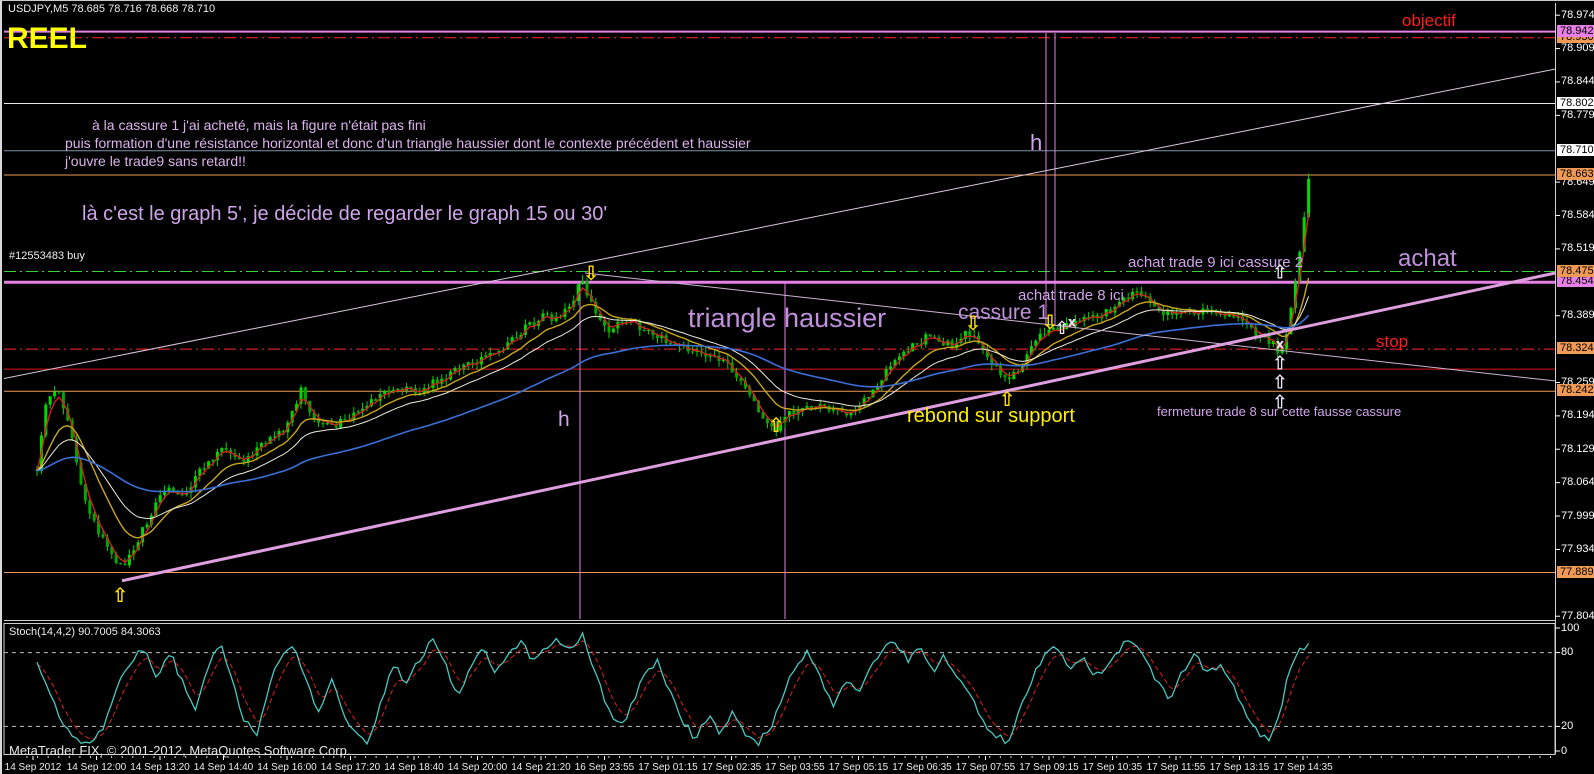 This screenshot has height=774, width=1594. What do you see at coordinates (973, 323) in the screenshot?
I see `arrow-down-cassure1: ⇩` at bounding box center [973, 323].